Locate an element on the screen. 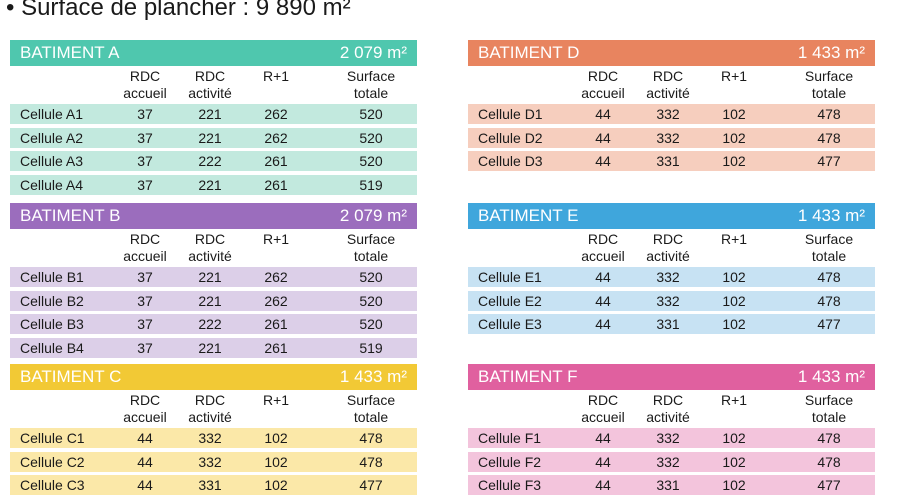 This screenshot has width=900, height=500. cell-label: Cellule F1 is located at coordinates (510, 438).